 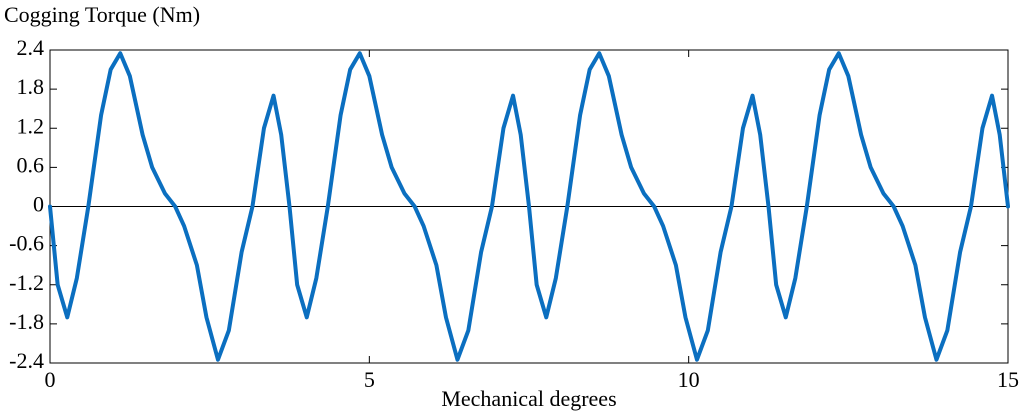 I want to click on x-axis-label: Mechanical degrees, so click(x=528, y=398).